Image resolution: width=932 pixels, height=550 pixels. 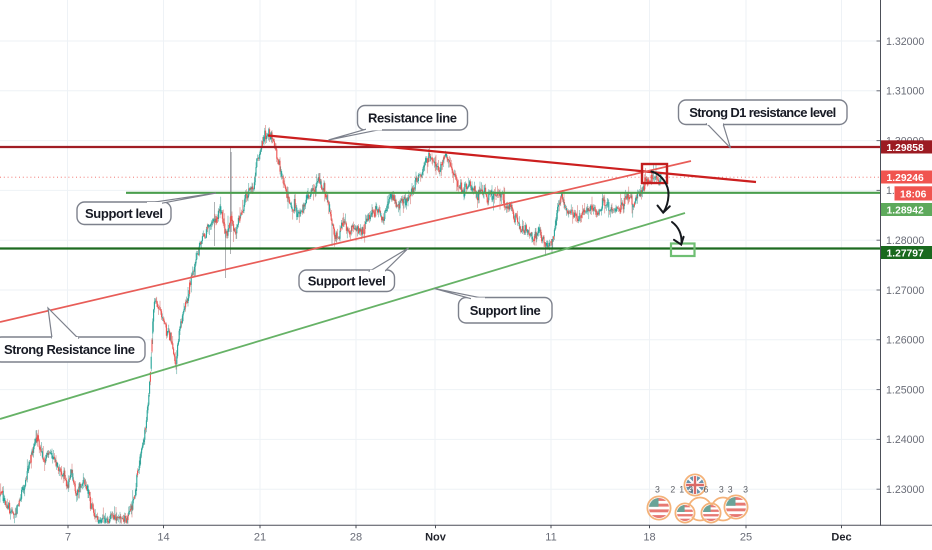 I want to click on svg-text: 18:06, so click(x=913, y=194).